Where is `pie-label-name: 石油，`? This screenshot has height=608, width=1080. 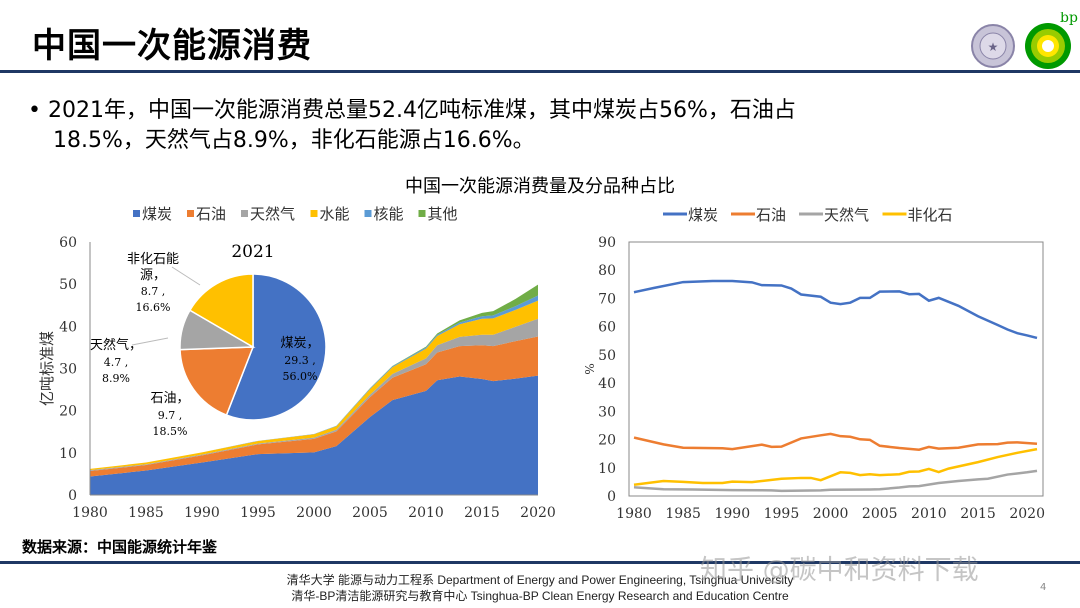
pie-label-name: 石油， is located at coordinates (169, 398).